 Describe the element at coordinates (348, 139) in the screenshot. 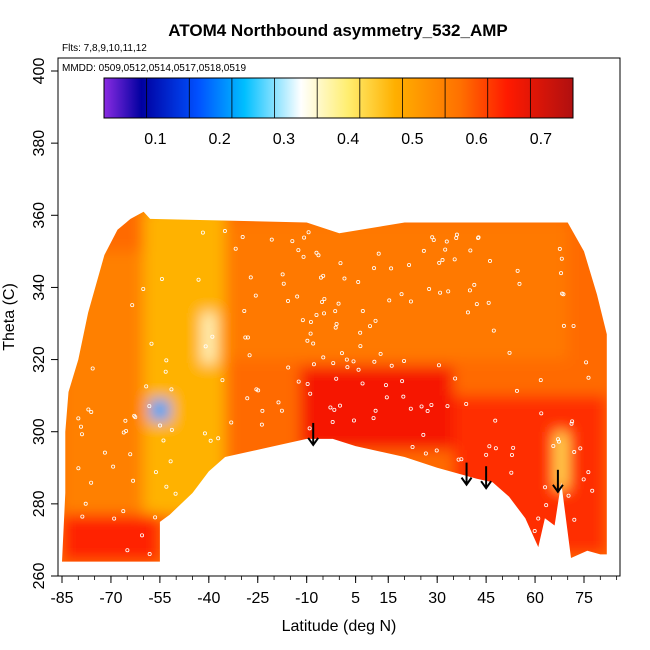

I see `colorbar-tick-label: 0.4` at that location.